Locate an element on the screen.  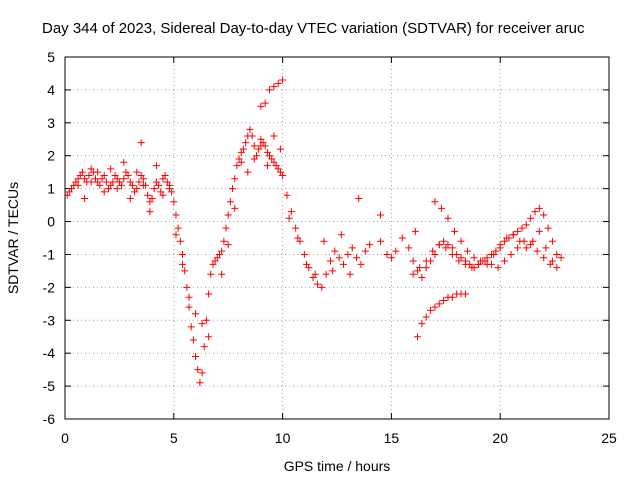
y-tick-label: -2 is located at coordinates (49, 287).